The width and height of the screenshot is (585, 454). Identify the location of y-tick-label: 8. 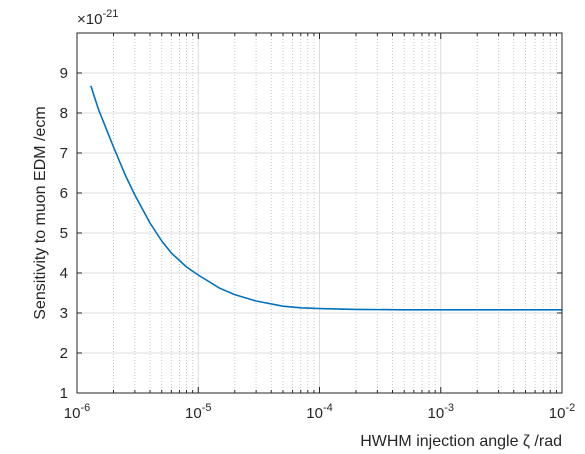
(64, 113).